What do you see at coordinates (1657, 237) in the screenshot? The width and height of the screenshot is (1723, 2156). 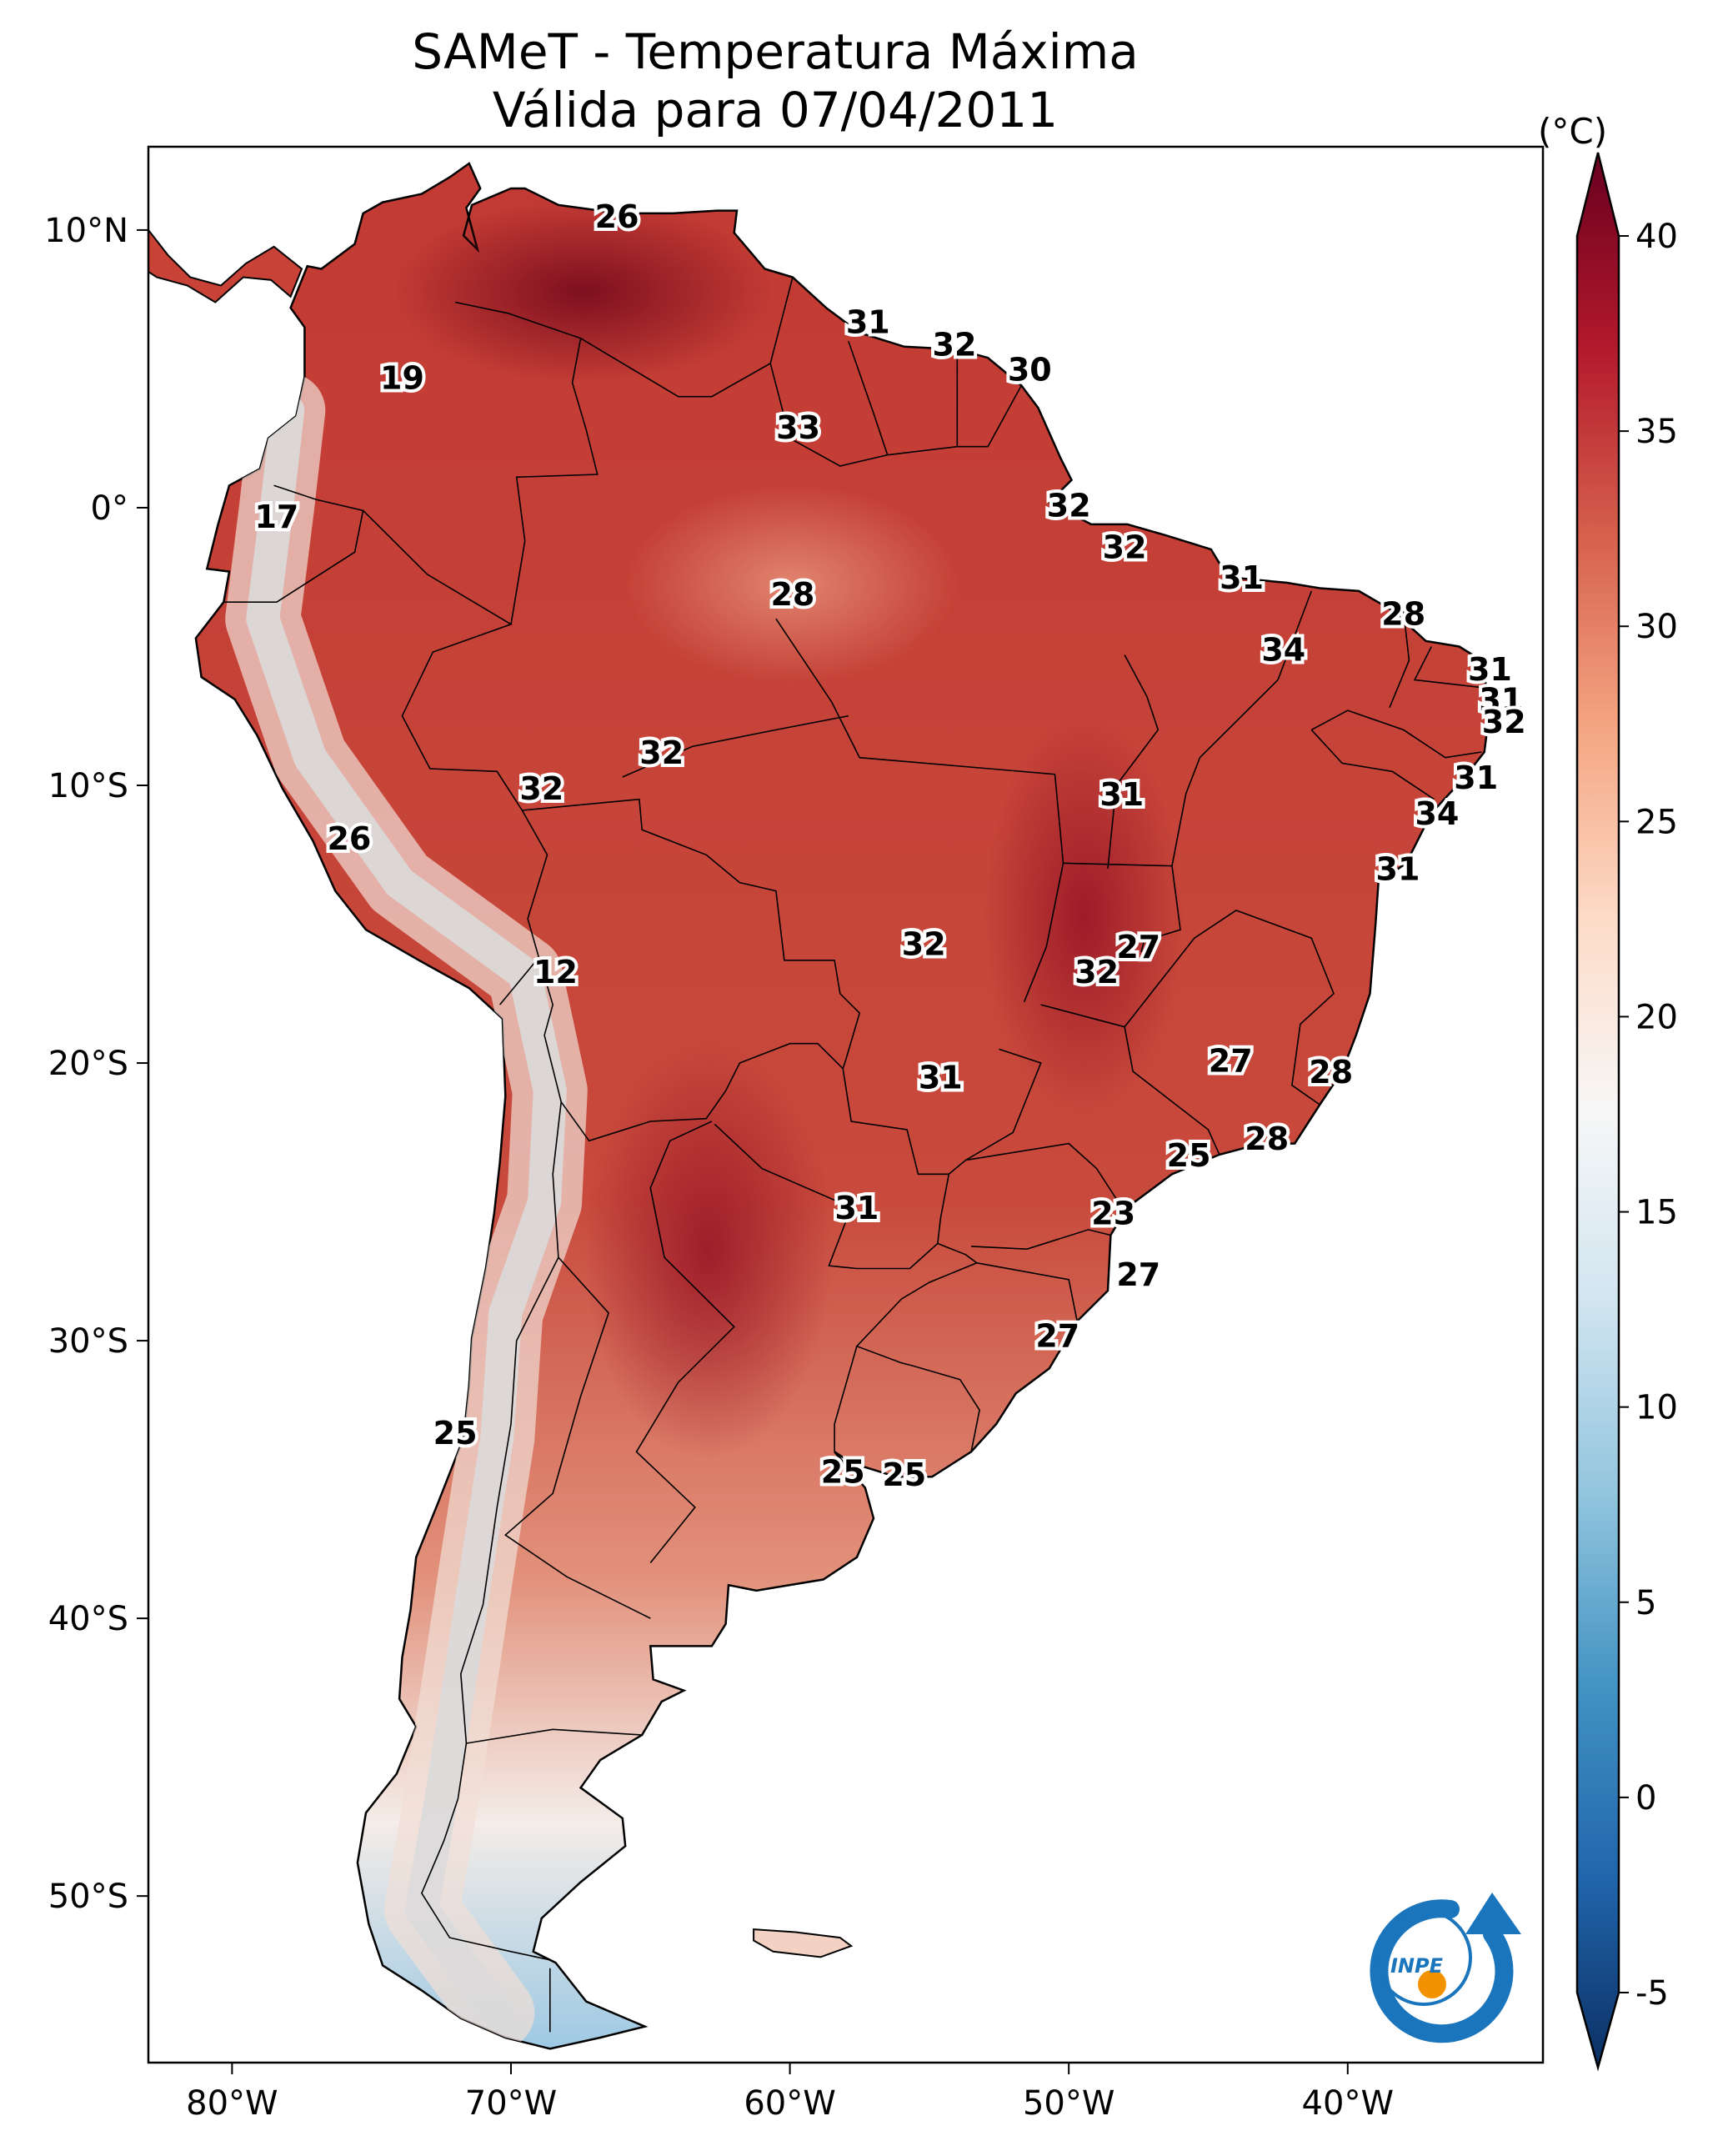 I see `colorbar-tick-label: 40` at bounding box center [1657, 237].